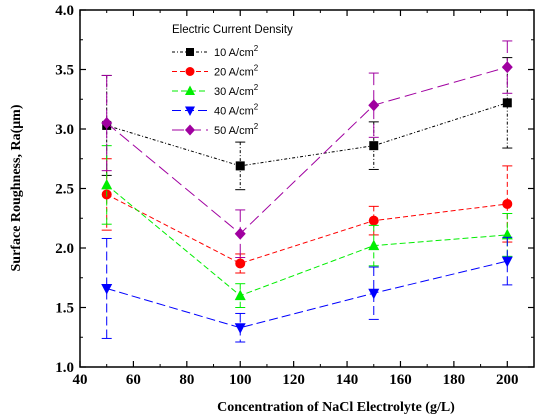  Describe the element at coordinates (64, 249) in the screenshot. I see `y-tick-label: 2.0` at that location.